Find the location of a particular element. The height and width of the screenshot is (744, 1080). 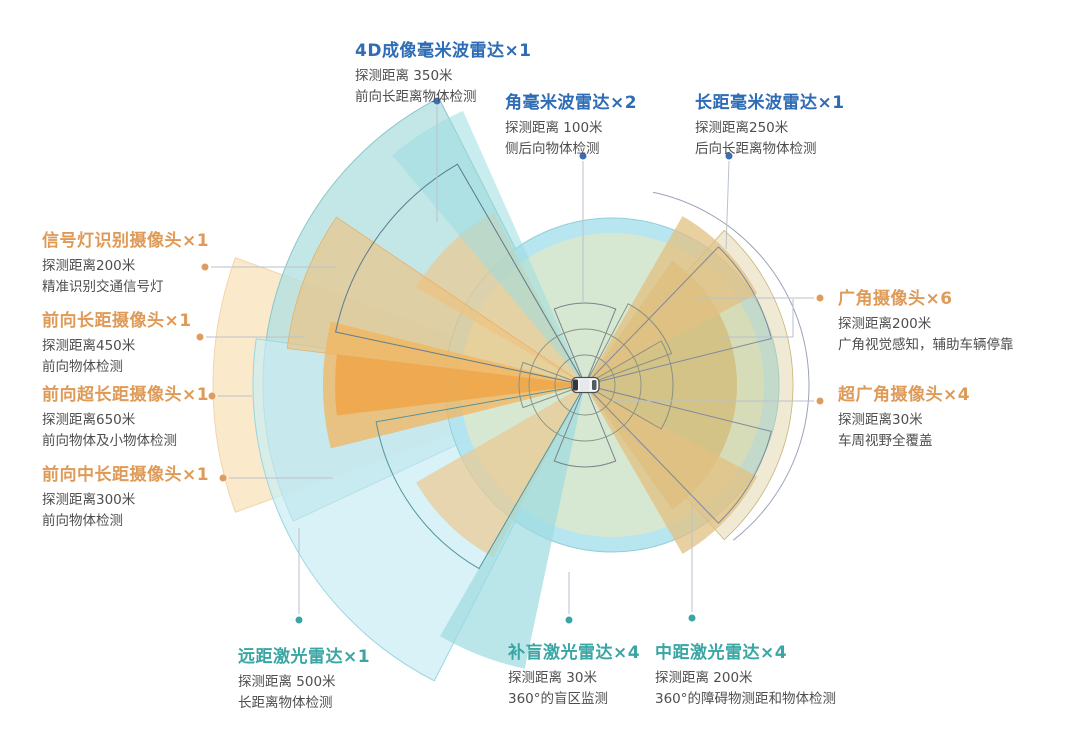

sensor-title: 前向超长距摄像头×1 is located at coordinates (126, 395).